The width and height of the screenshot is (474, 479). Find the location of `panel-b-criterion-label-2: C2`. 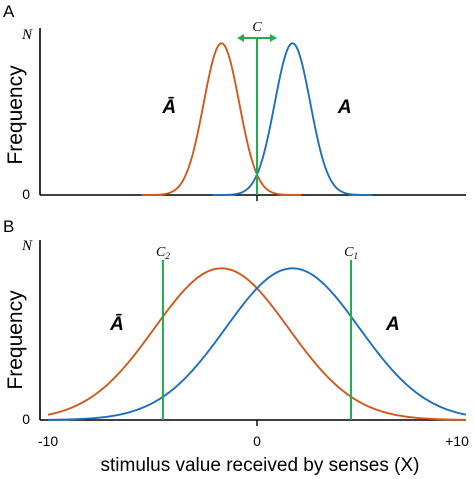

panel-b-criterion-label-2: C2 is located at coordinates (163, 253).